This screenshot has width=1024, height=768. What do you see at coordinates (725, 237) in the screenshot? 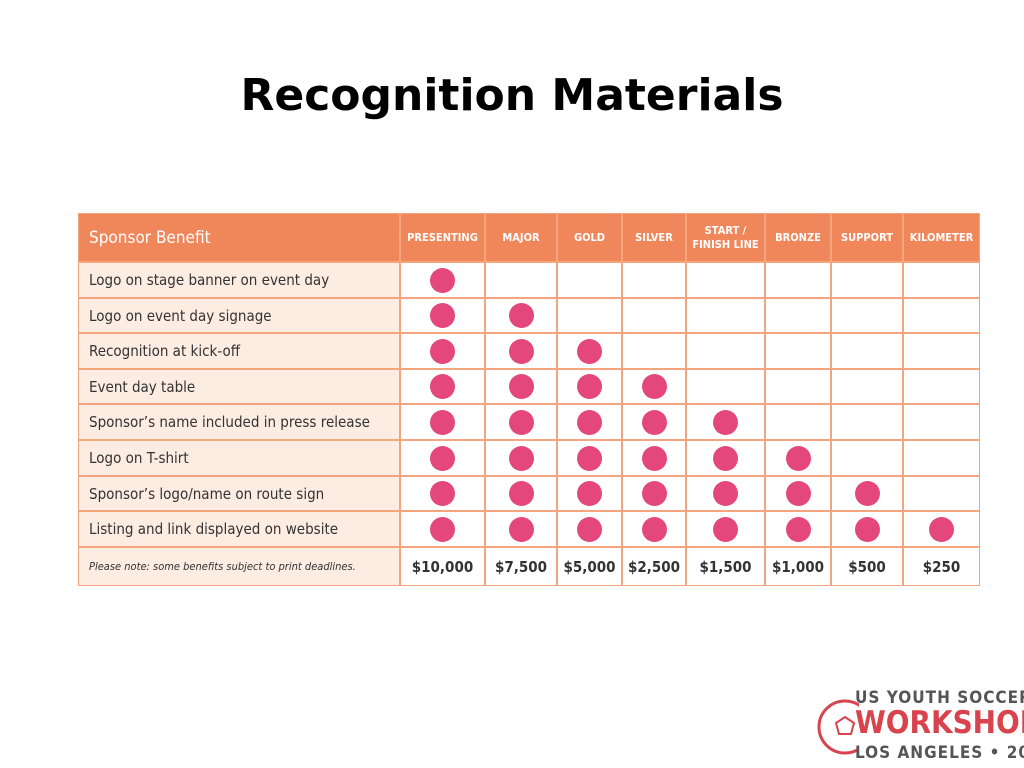
I see `column-header: START / FINISH LINE` at bounding box center [725, 237].